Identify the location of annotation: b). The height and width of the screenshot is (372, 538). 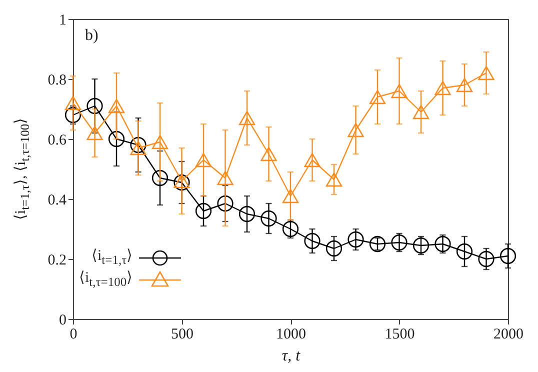
(91, 36).